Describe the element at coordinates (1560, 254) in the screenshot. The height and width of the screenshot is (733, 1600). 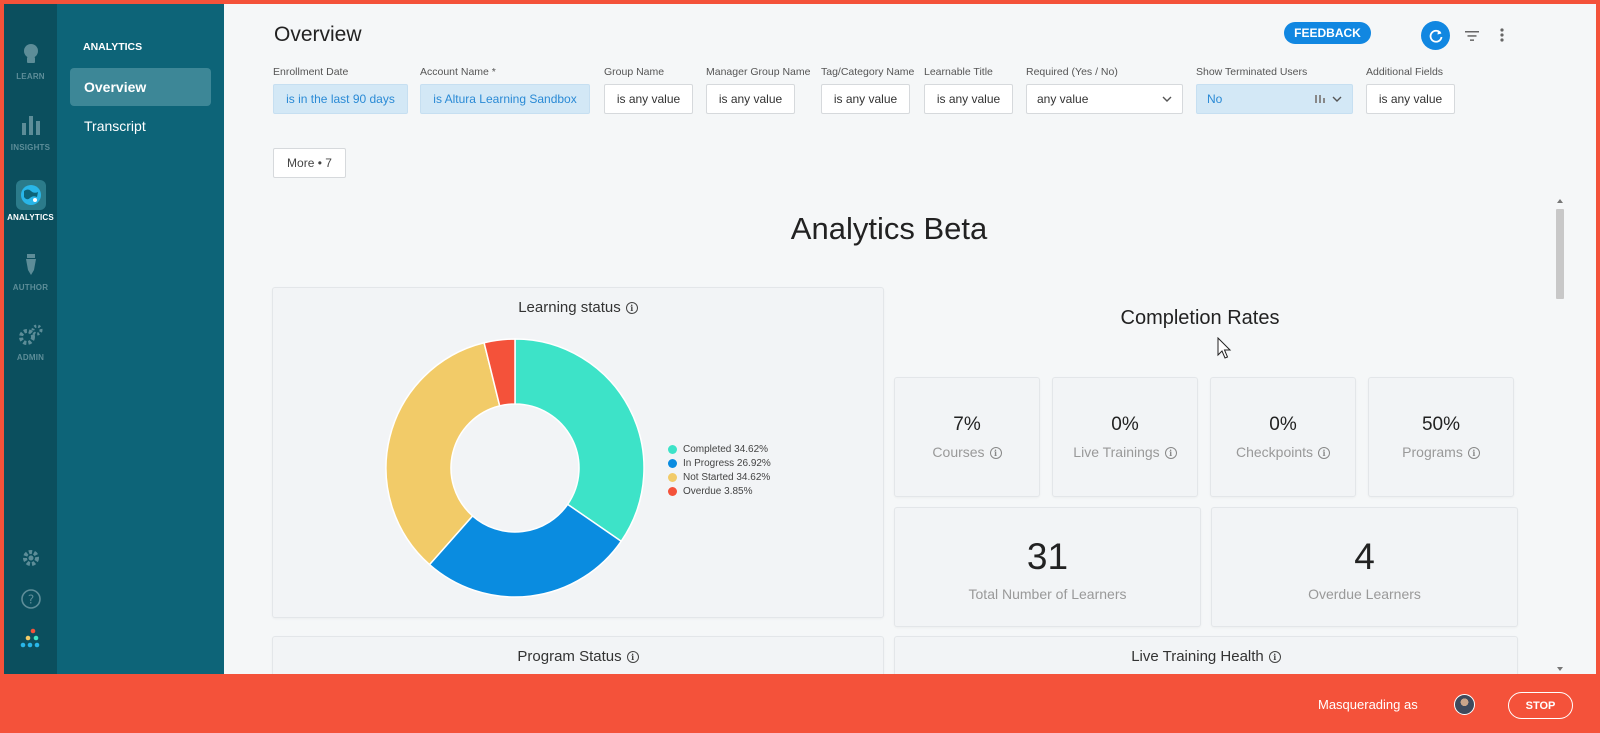
I see `scroll-thumb` at that location.